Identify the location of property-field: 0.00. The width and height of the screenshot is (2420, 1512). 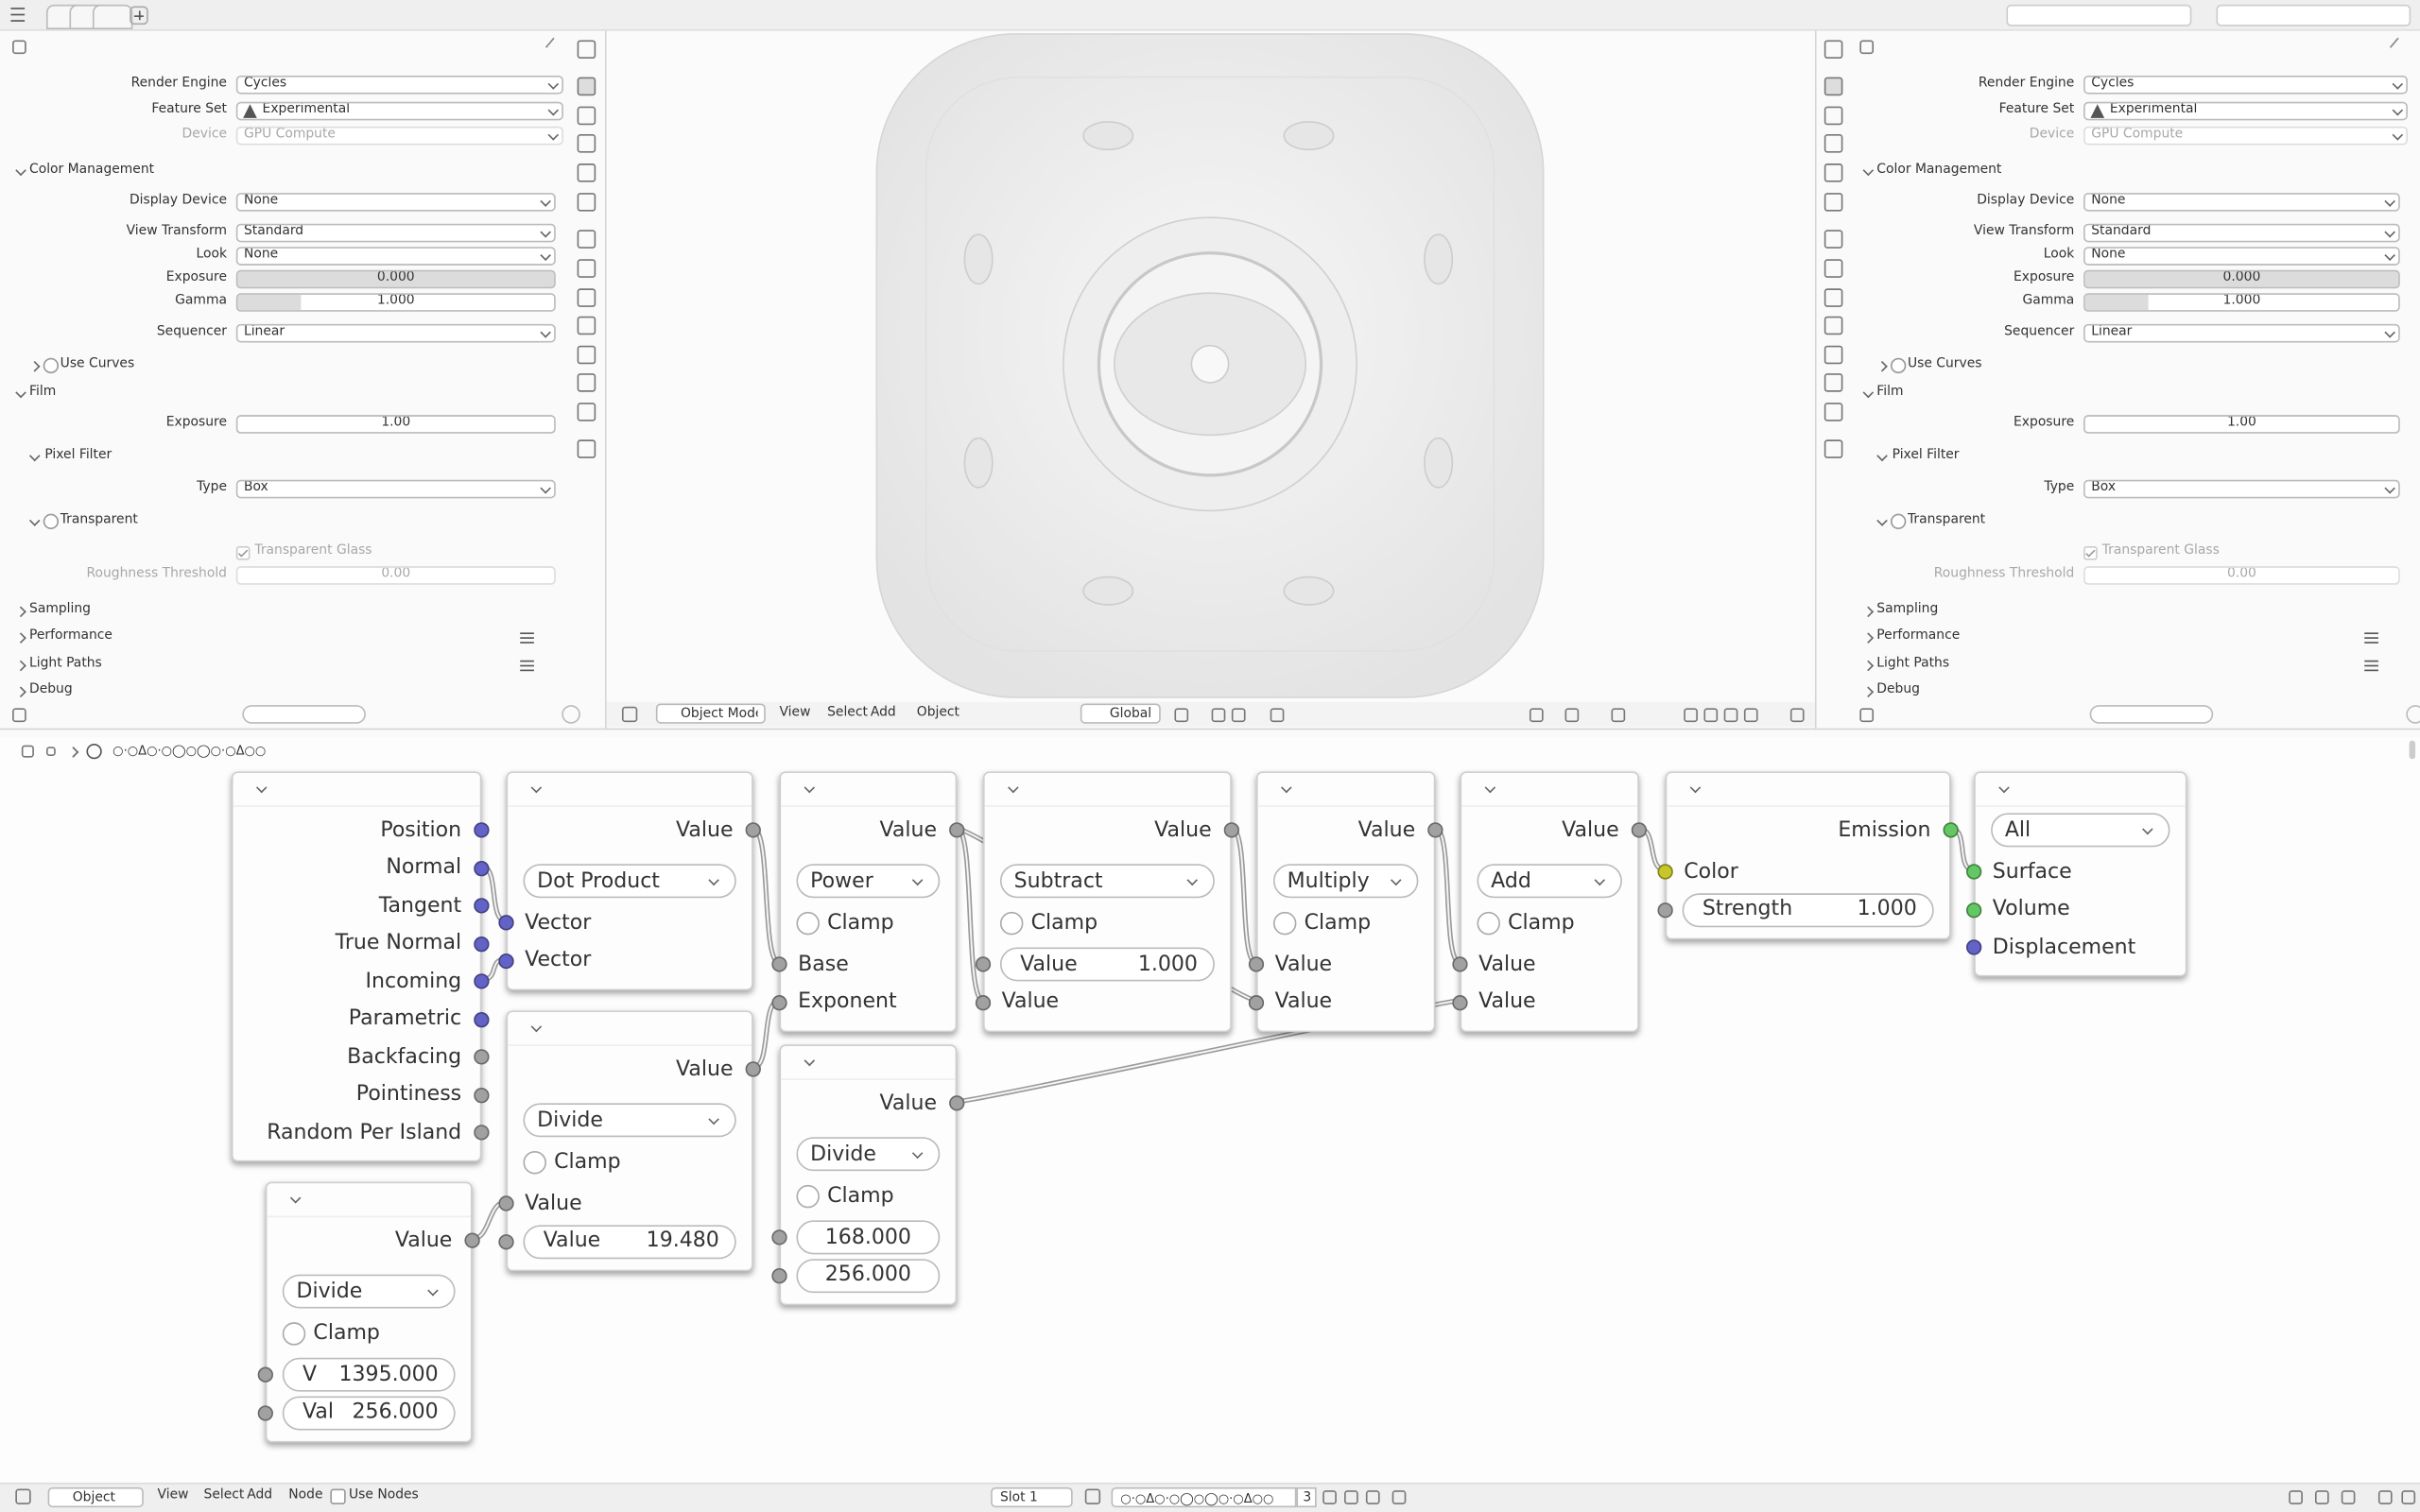
(395, 575).